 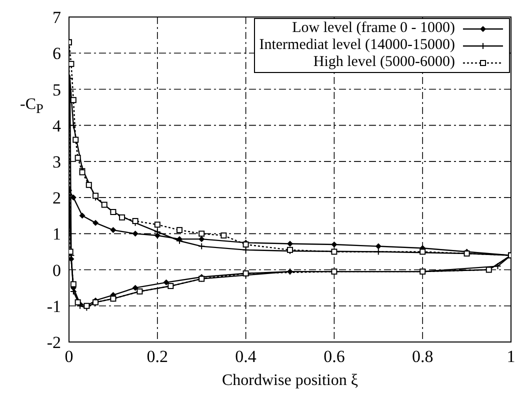 I want to click on legend-label: High level (5000-6000), so click(x=384, y=62).